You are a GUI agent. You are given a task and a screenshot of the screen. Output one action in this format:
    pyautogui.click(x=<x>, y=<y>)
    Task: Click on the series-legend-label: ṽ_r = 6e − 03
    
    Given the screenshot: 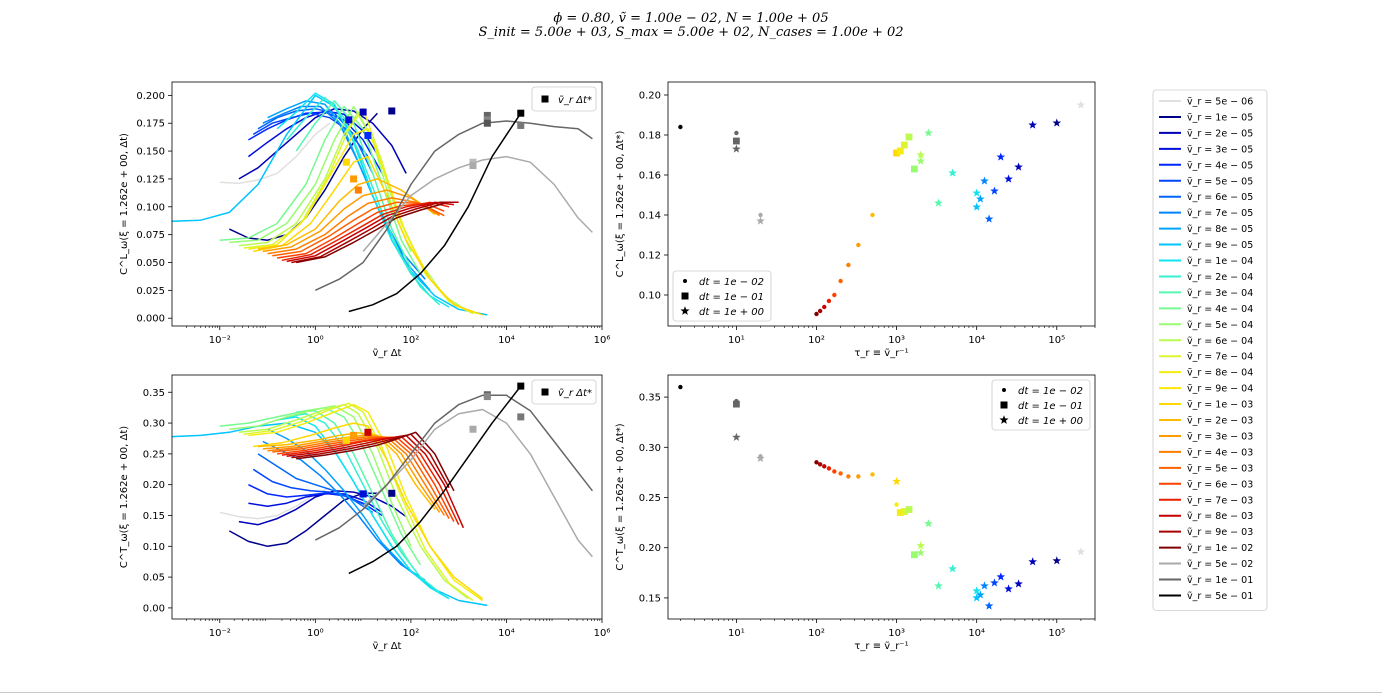 What is the action you would take?
    pyautogui.click(x=1220, y=484)
    